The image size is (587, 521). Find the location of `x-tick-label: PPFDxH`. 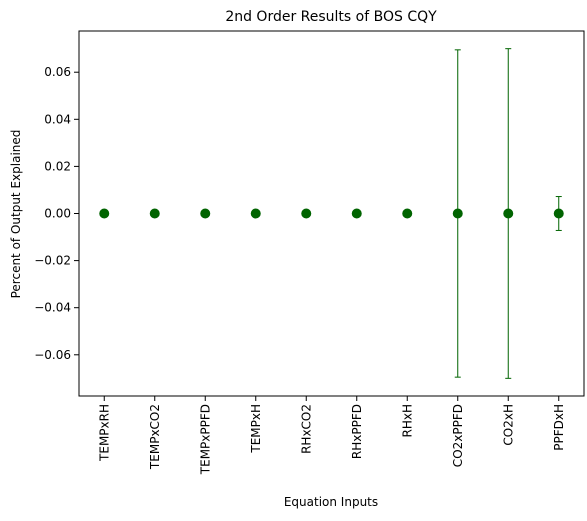

x-tick-label: PPFDxH is located at coordinates (559, 427).